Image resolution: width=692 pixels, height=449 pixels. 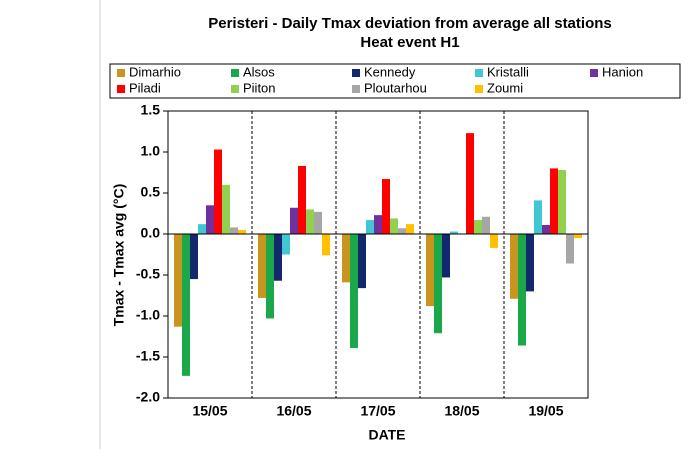 What do you see at coordinates (148, 397) in the screenshot?
I see `y-tick-label: -2.0` at bounding box center [148, 397].